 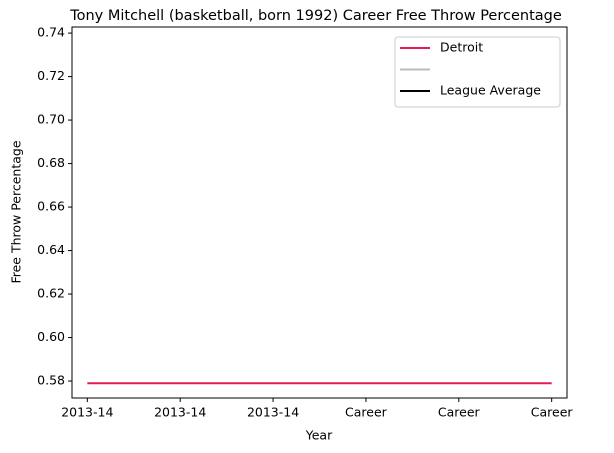 What do you see at coordinates (51, 162) in the screenshot?
I see `y-tick-label: 0.68` at bounding box center [51, 162].